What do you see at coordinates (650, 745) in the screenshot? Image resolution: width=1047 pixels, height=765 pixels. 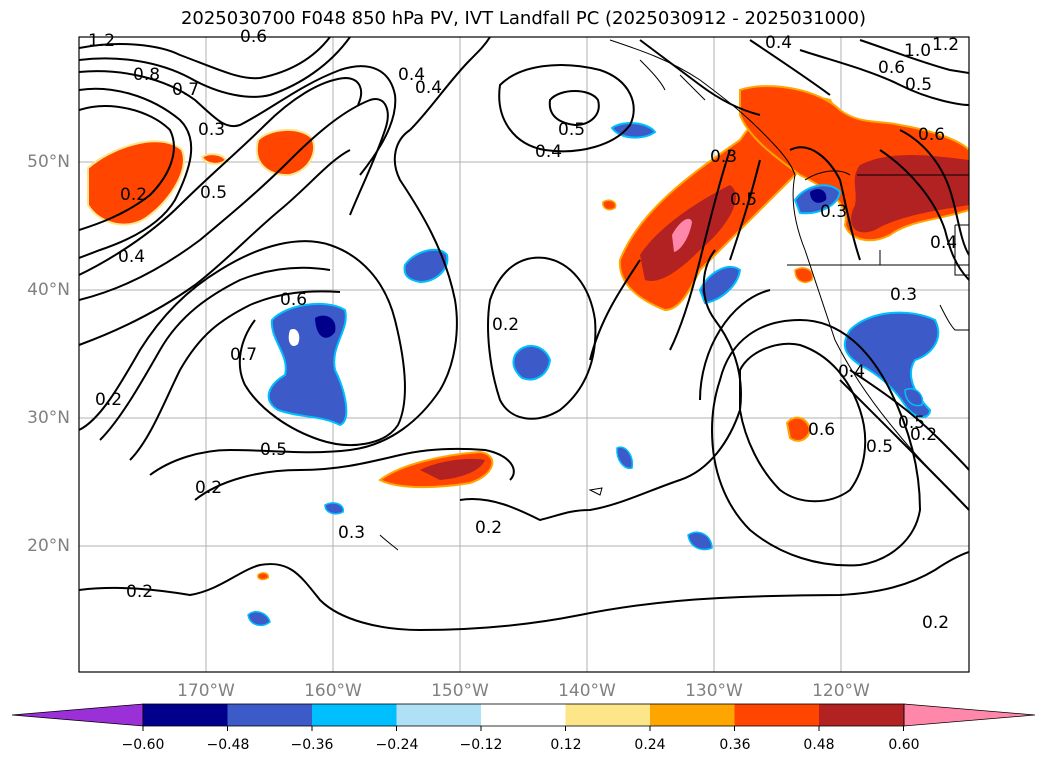 I see `colorbar-tick-label: 0.24` at bounding box center [650, 745].